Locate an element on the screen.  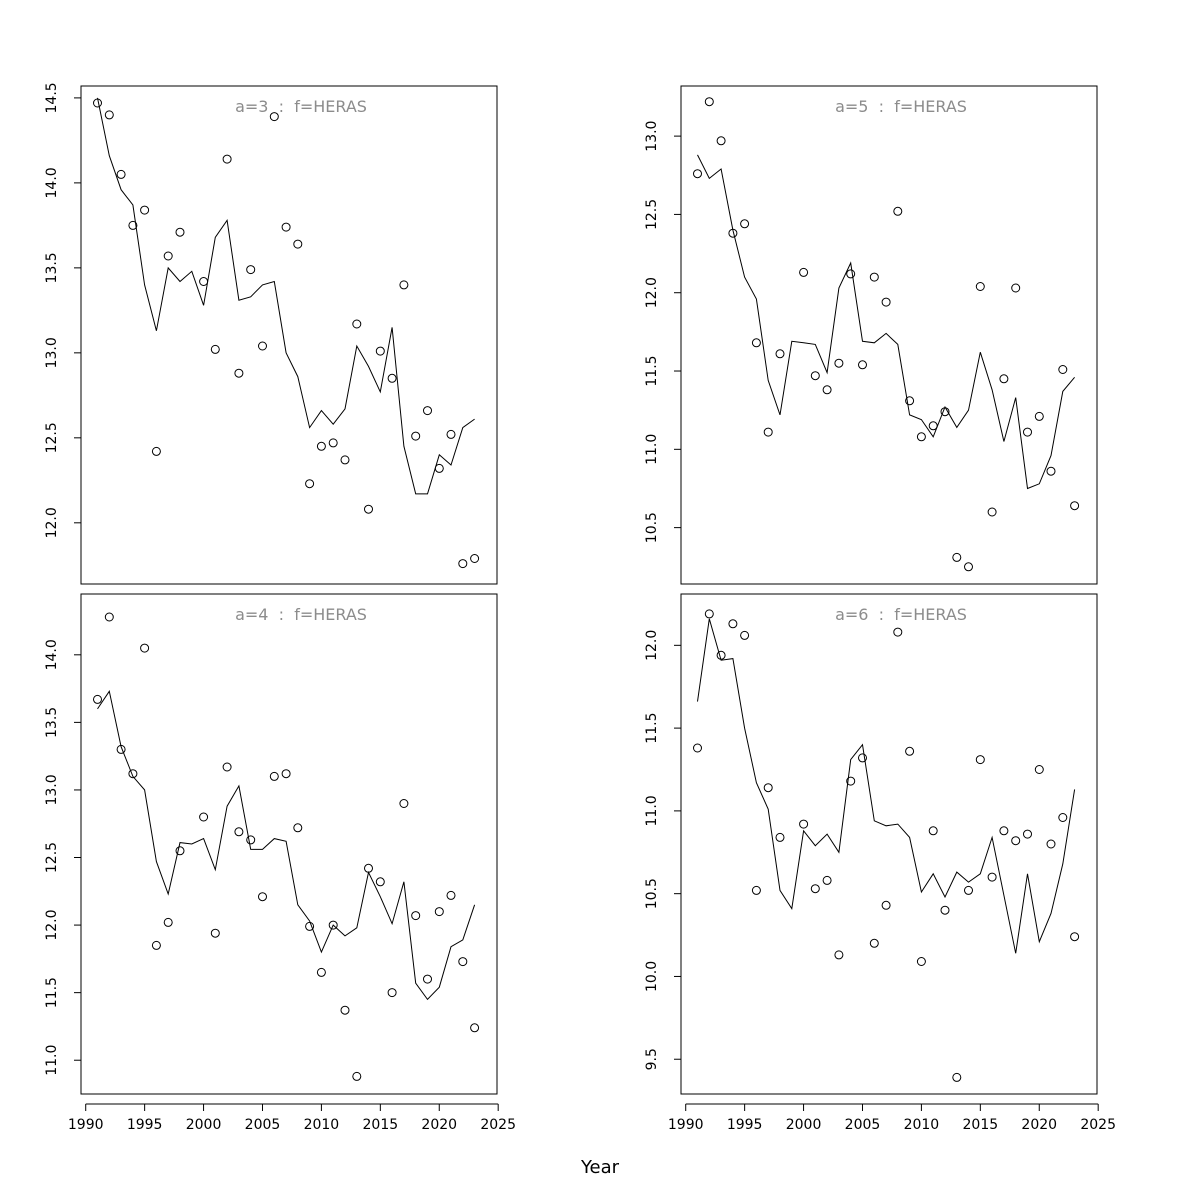
x-tick-label: 2010 is located at coordinates (922, 1125).